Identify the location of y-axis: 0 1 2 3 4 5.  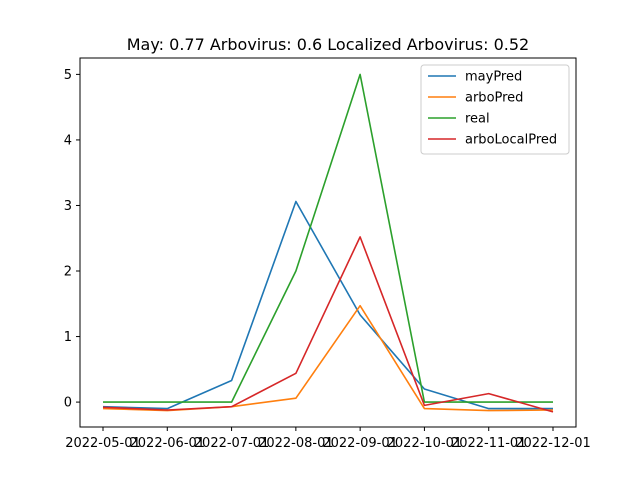
(72, 239).